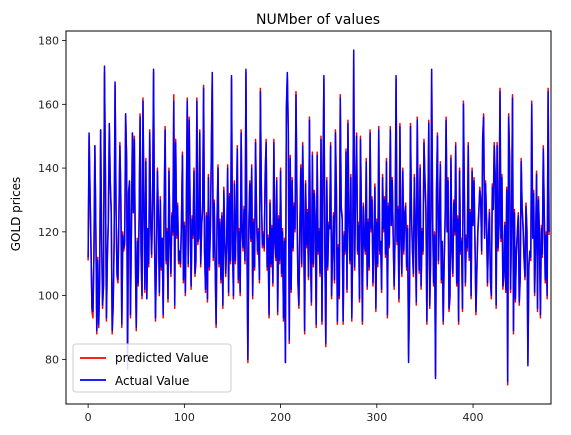 The image size is (571, 435). What do you see at coordinates (16, 214) in the screenshot?
I see `y-axis-label: GOLD prices` at bounding box center [16, 214].